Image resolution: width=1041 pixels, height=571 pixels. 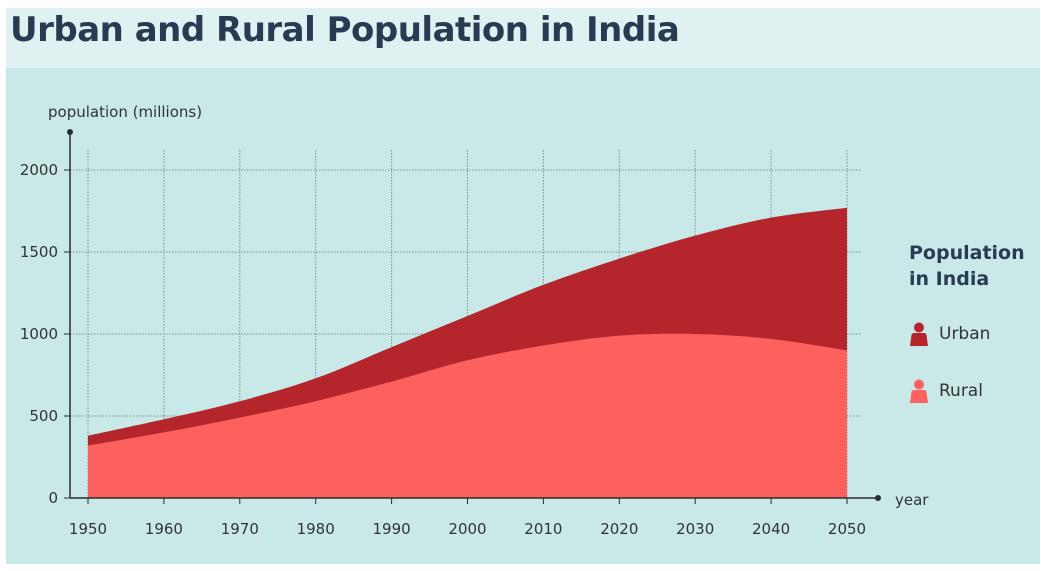 I want to click on legend-item-rural: Rural, so click(x=946, y=391).